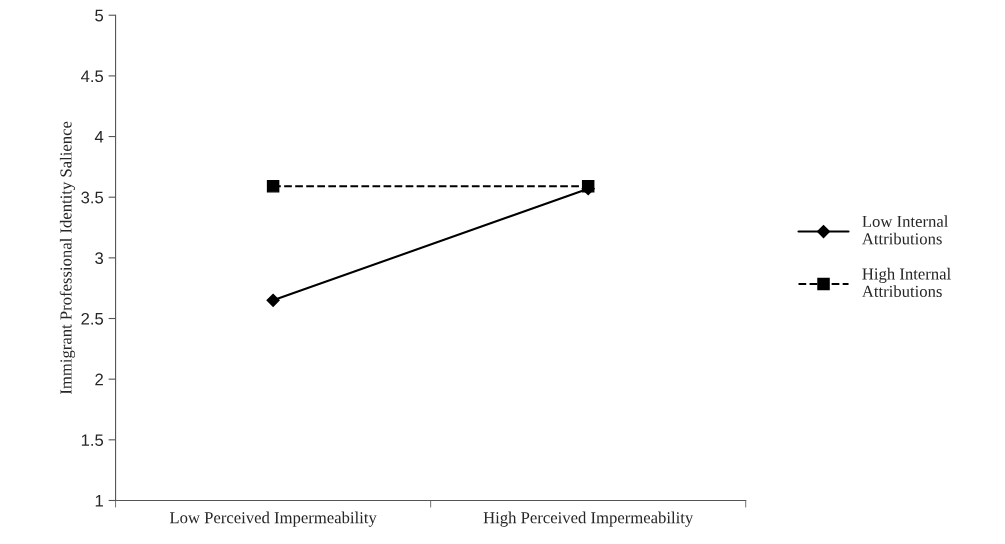 The image size is (1005, 544). Describe the element at coordinates (906, 282) in the screenshot. I see `legend-label: High Internal Attributions` at that location.